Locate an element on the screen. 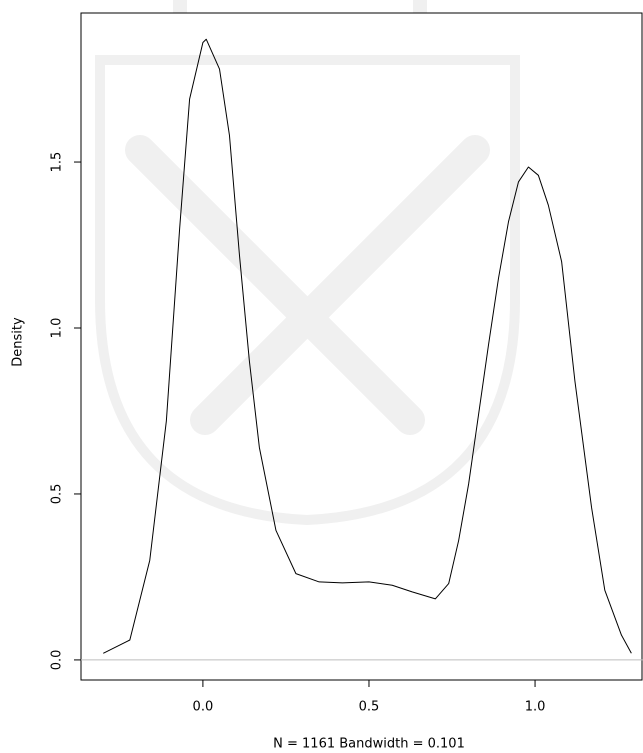 Image resolution: width=643 pixels, height=753 pixels. x-tick-label: 0.0 is located at coordinates (203, 707).